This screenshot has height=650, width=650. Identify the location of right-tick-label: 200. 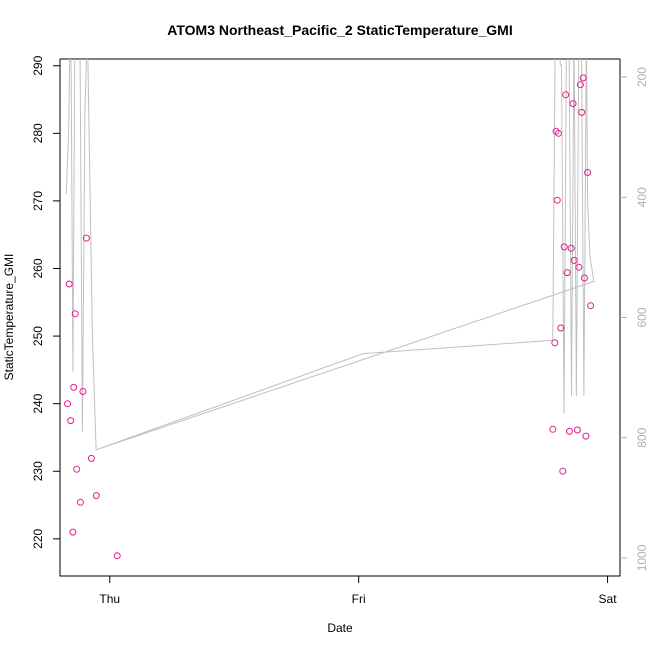
(642, 77).